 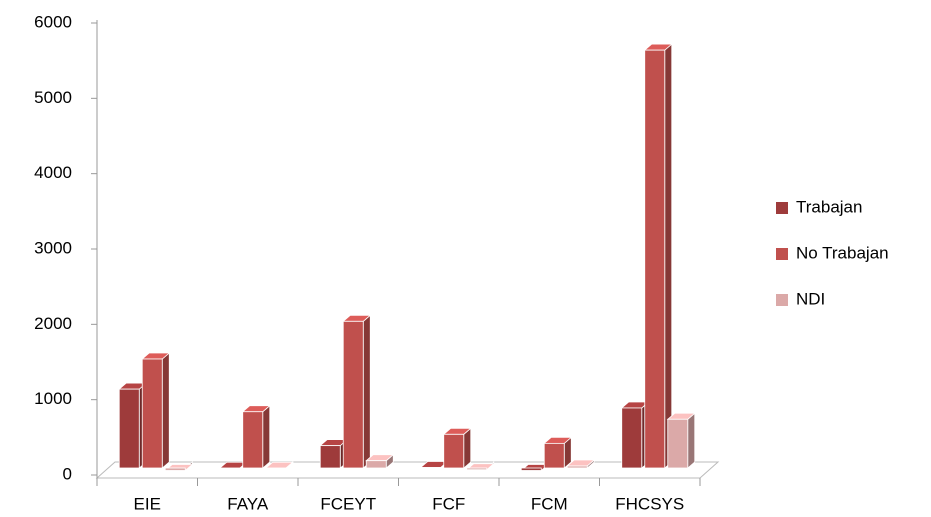 What do you see at coordinates (842, 252) in the screenshot?
I see `legend-label: No Trabajan` at bounding box center [842, 252].